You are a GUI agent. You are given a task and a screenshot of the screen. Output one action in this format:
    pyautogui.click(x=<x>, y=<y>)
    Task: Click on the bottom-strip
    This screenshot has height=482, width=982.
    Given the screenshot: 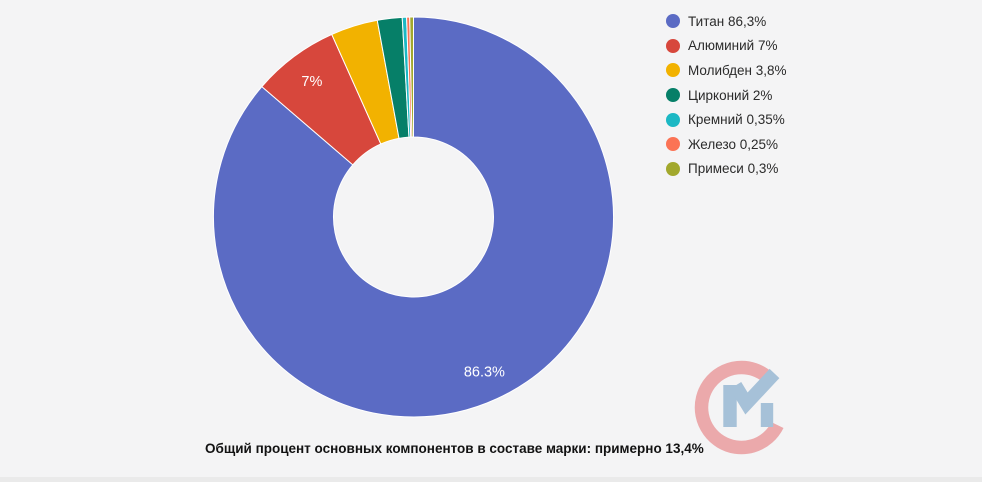 What is the action you would take?
    pyautogui.click(x=491, y=479)
    